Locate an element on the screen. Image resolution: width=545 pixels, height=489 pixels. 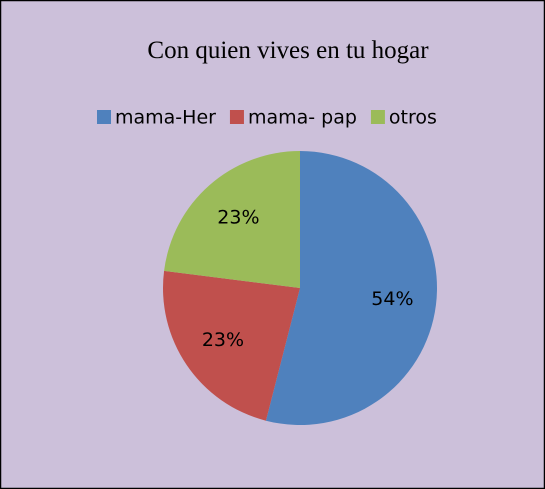
legend-label: mama-Her is located at coordinates (165, 118).